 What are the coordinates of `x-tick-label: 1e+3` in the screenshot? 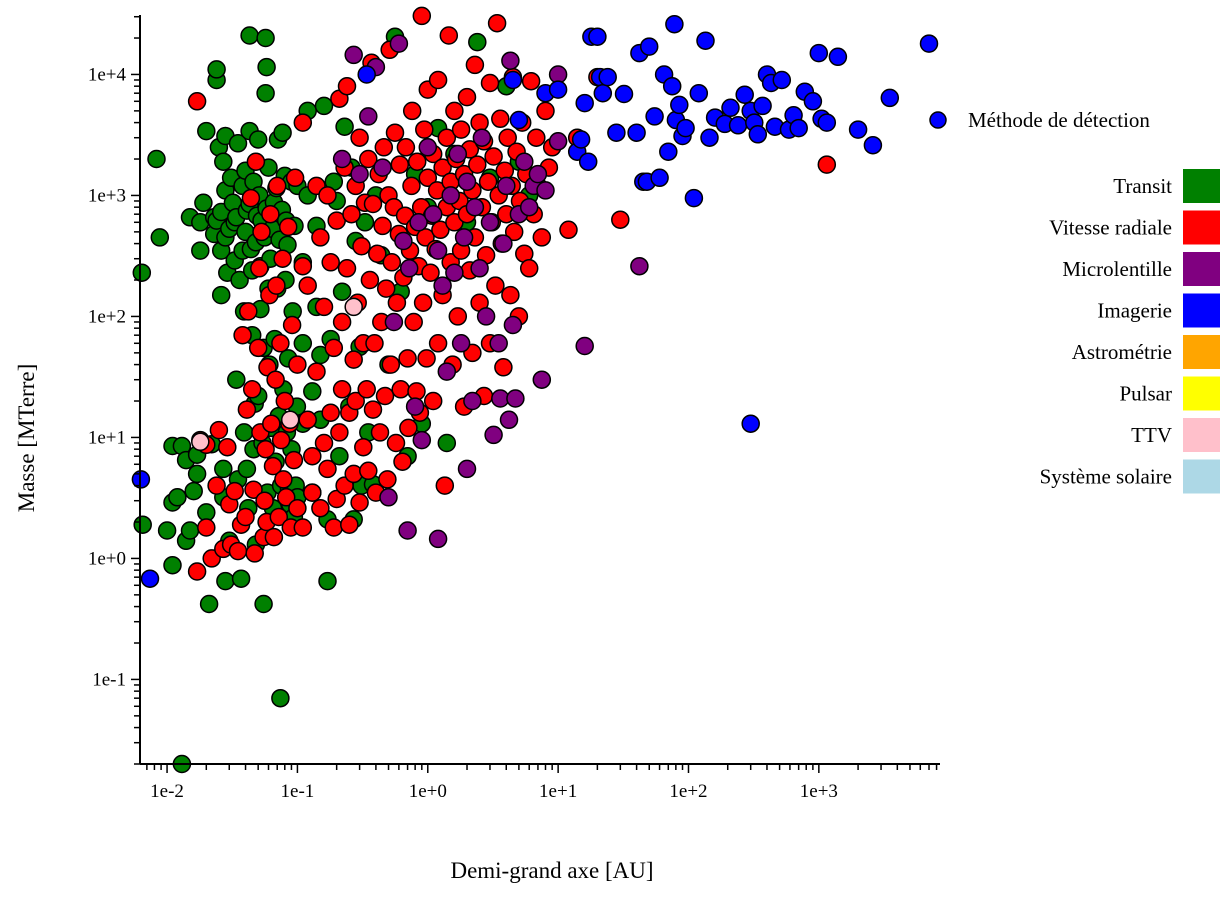 It's located at (819, 791).